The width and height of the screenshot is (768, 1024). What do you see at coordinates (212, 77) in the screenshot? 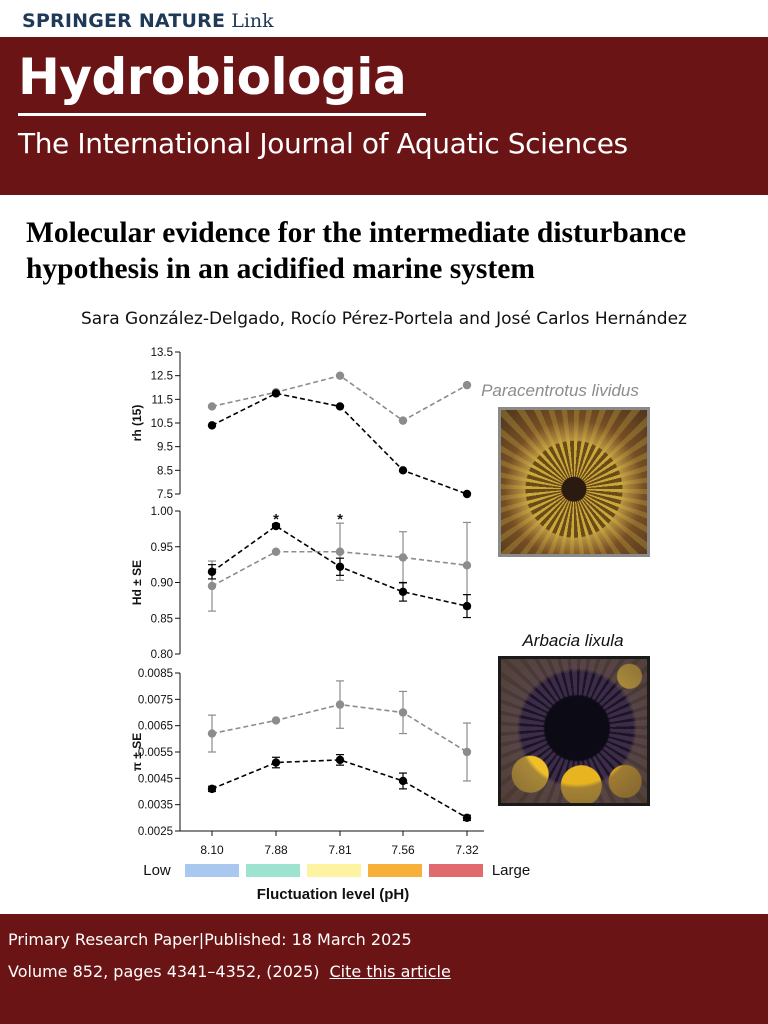
I see `journal-name: Hydrobiologia` at bounding box center [212, 77].